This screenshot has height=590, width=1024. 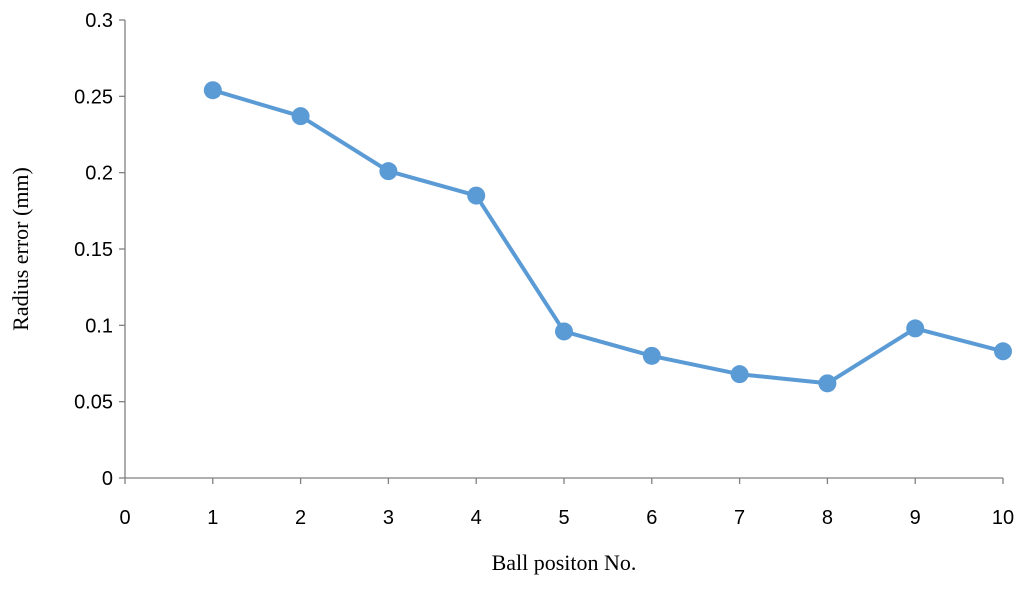 I want to click on y-tick-label: 0.1, so click(x=99, y=326).